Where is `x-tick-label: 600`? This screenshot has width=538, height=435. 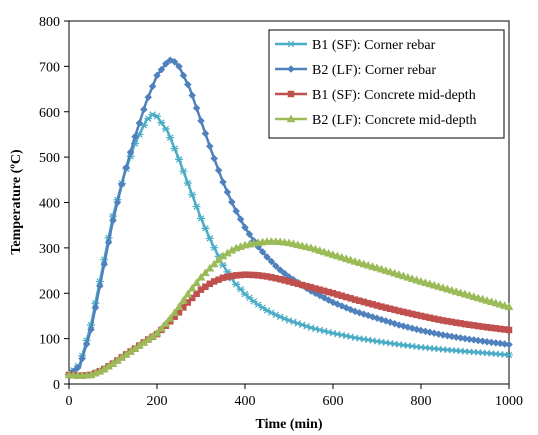
x-tick-label: 600 is located at coordinates (333, 401).